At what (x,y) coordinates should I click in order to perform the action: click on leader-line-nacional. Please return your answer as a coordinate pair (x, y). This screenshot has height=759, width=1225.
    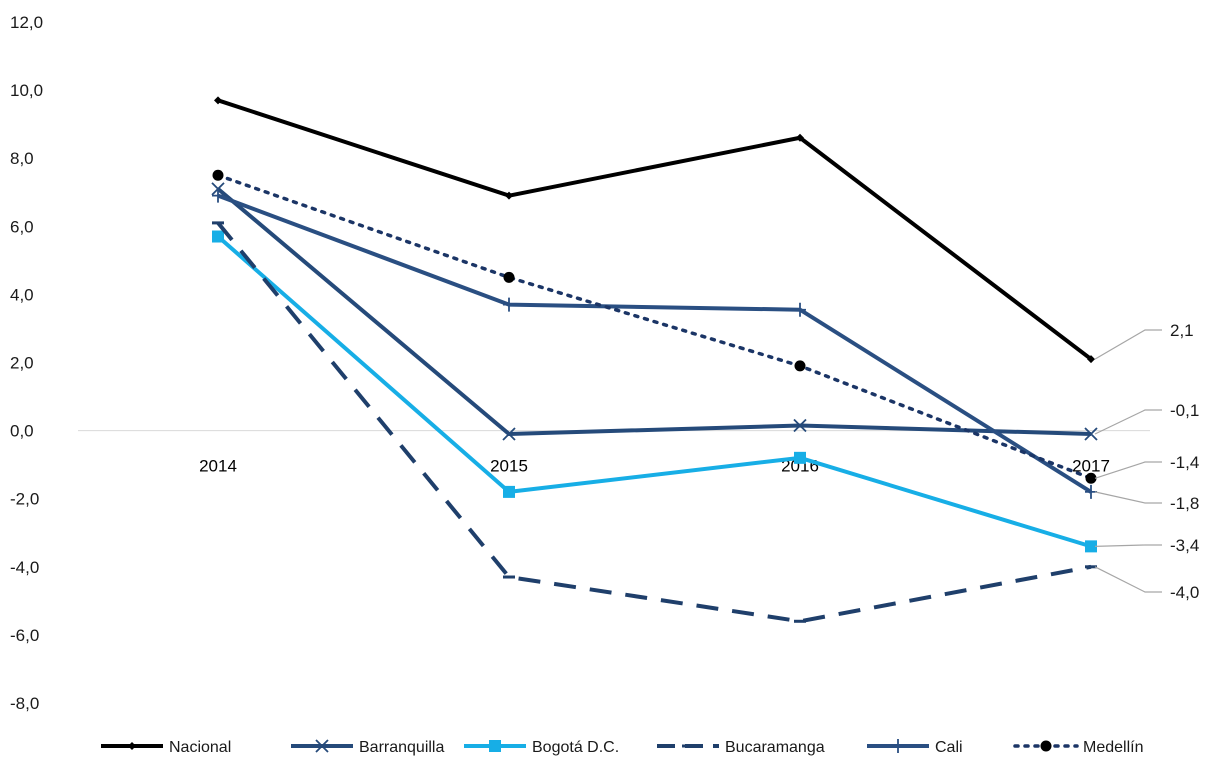
    Looking at the image, I should click on (1128, 344).